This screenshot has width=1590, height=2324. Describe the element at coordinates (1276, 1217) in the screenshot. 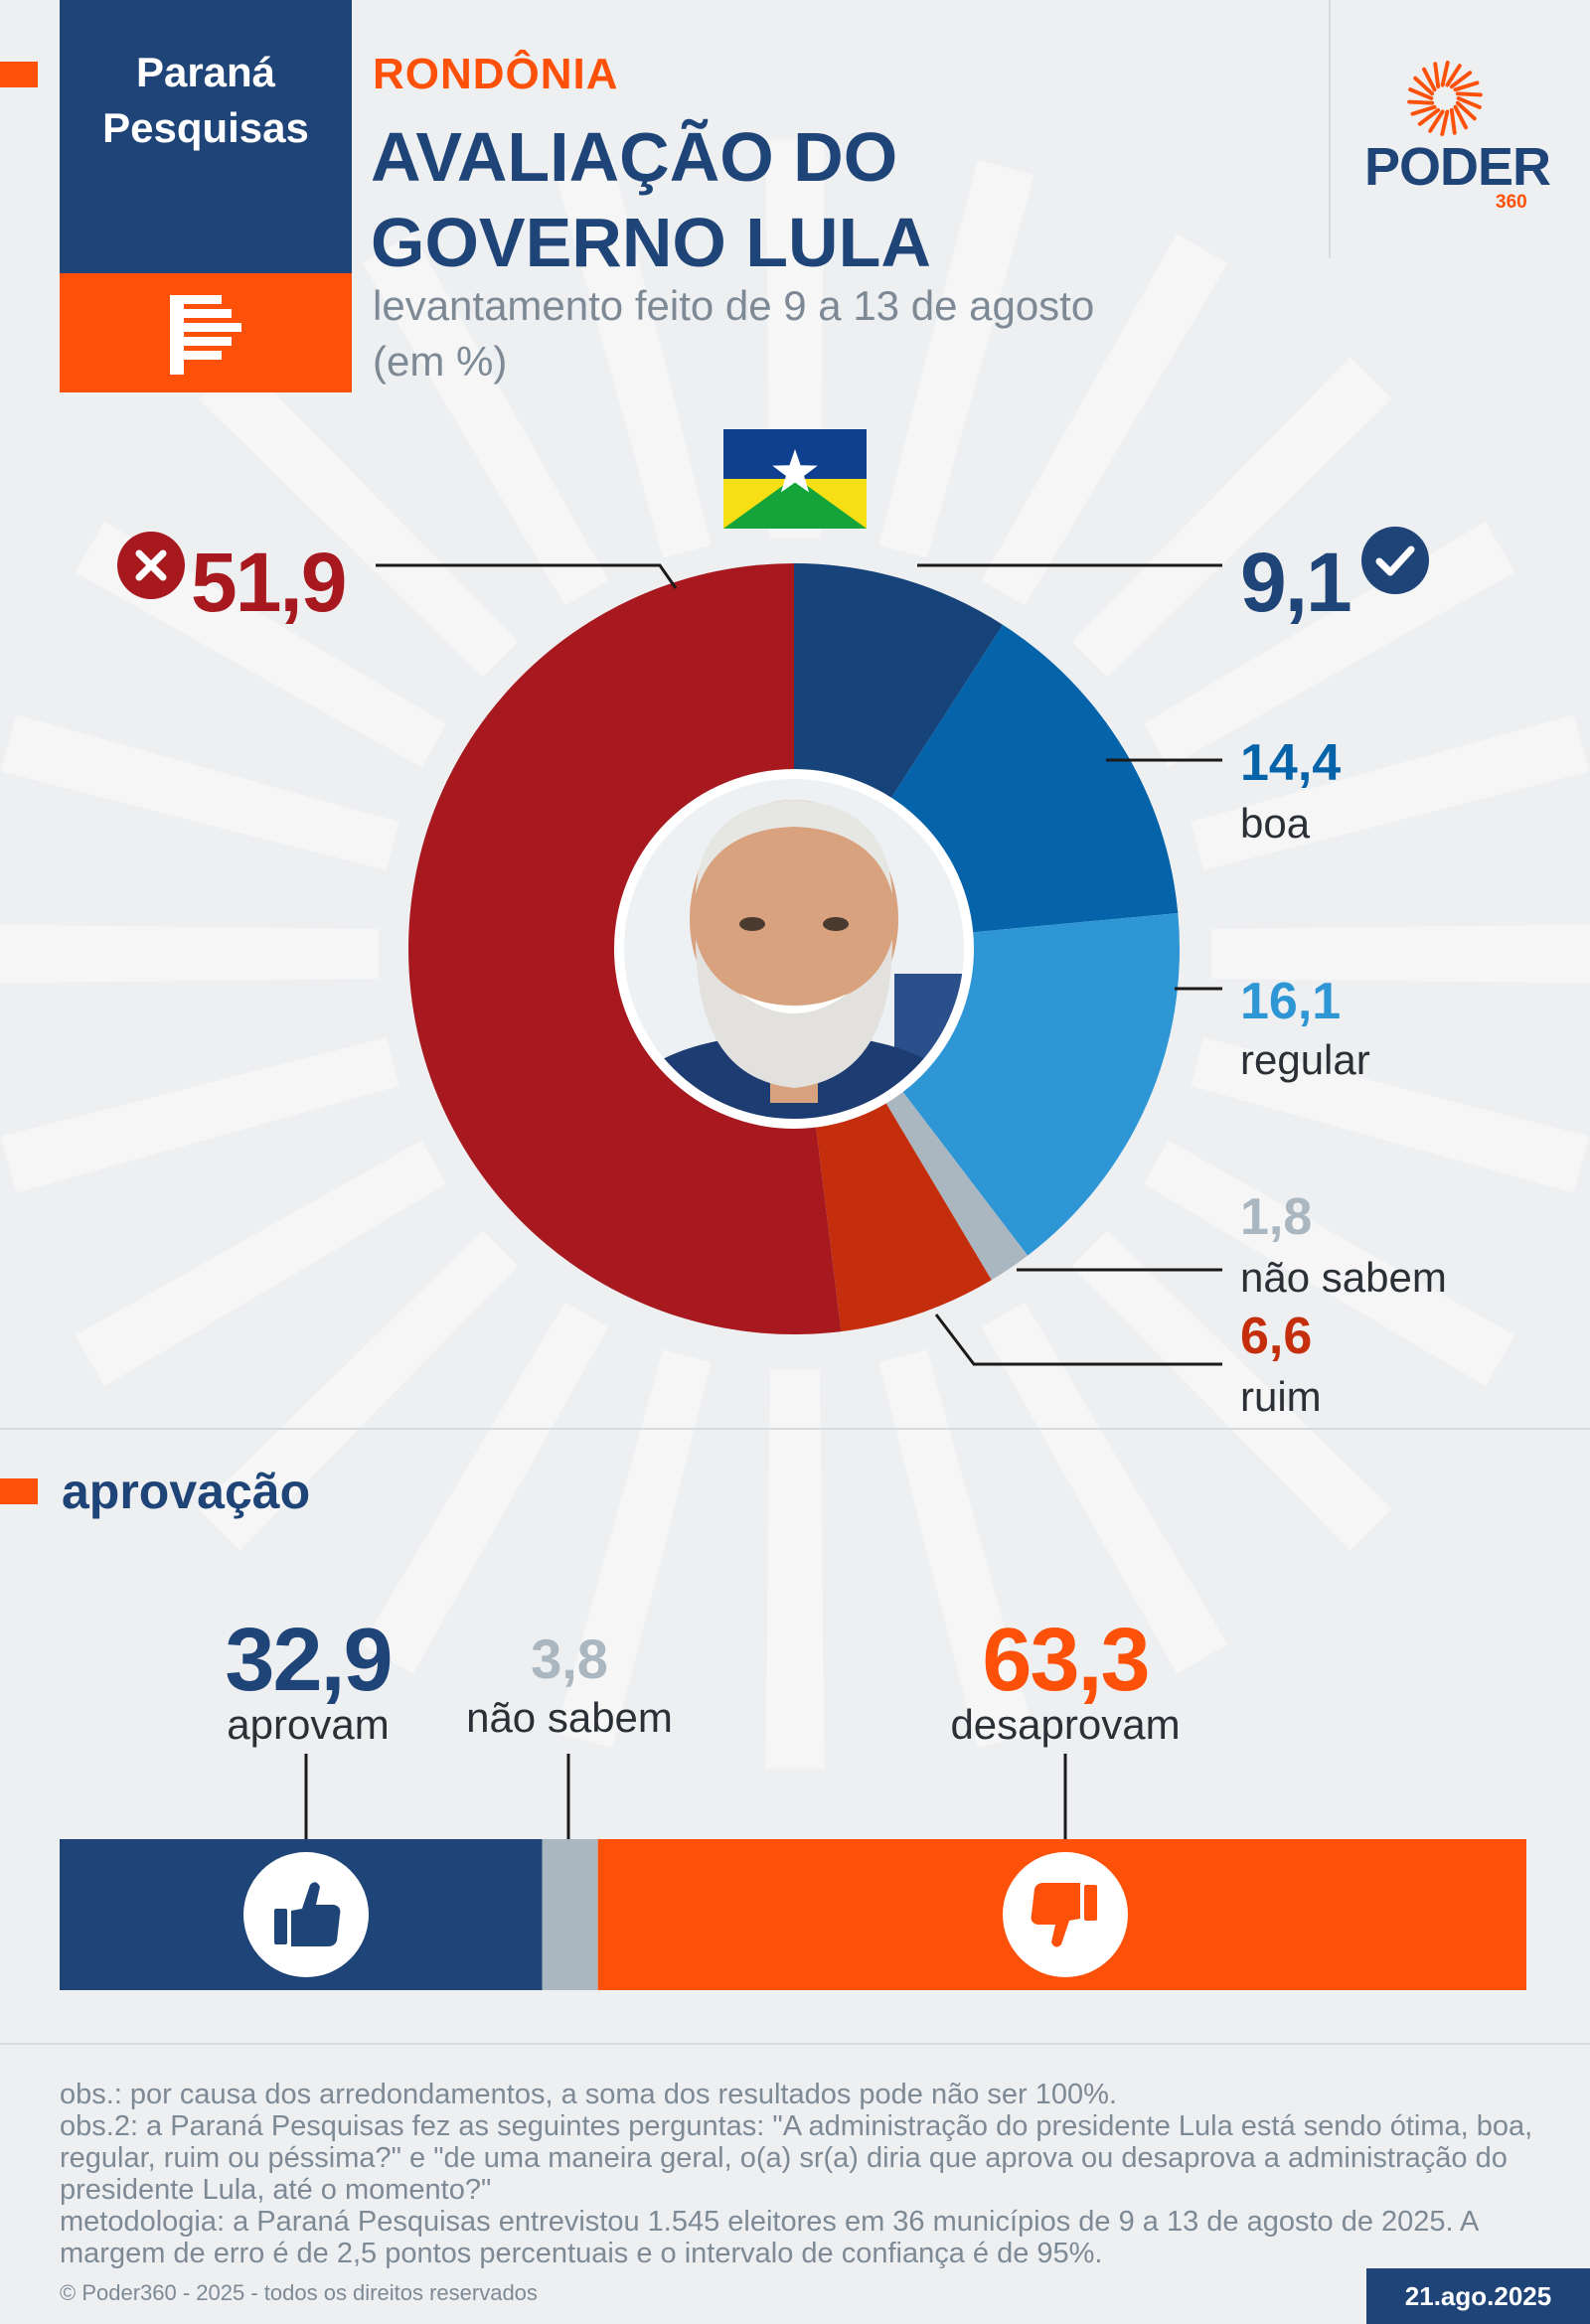

I see `value-nao-sabem: 1,8` at that location.